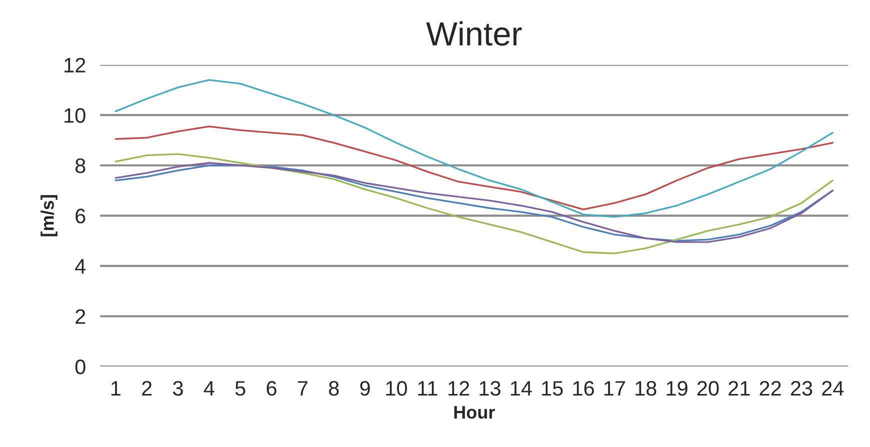  Describe the element at coordinates (833, 388) in the screenshot. I see `x-tick-label: 24` at that location.